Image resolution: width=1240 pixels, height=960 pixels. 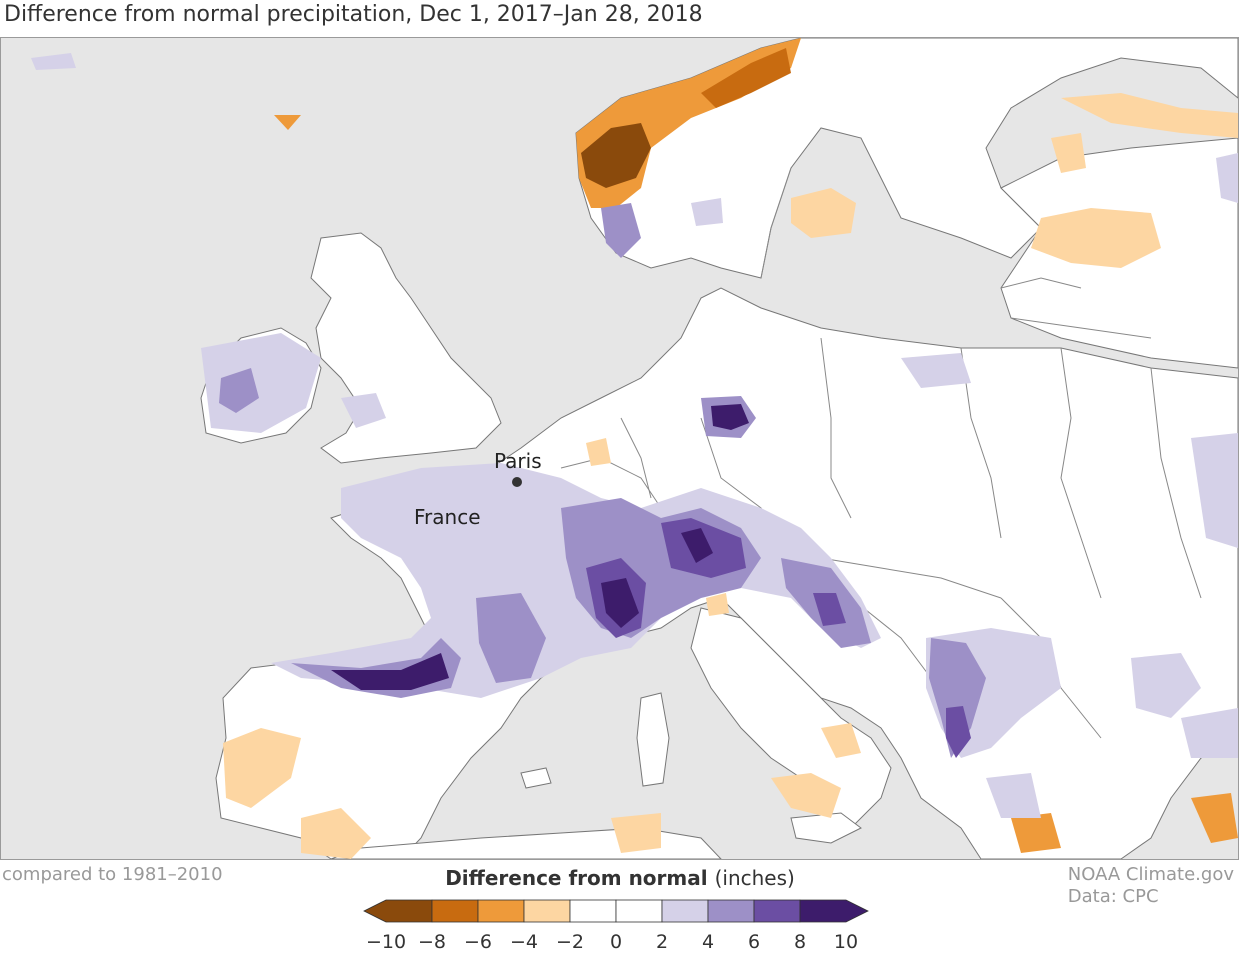 I want to click on anomaly-turkey-west, so click(x=1214, y=818).